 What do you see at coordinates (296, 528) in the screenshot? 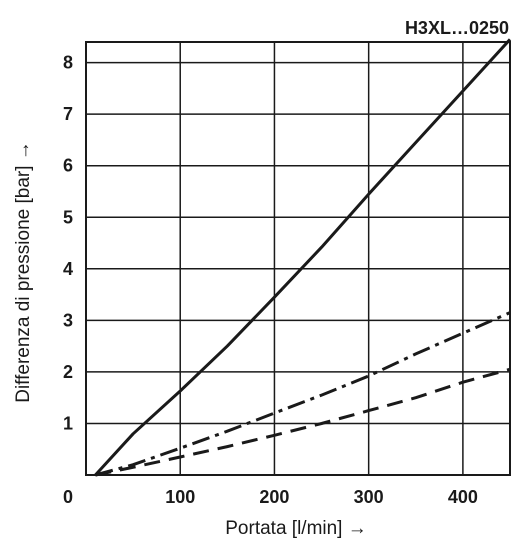
I see `x-axis-label: Portata [l/min] →` at bounding box center [296, 528].